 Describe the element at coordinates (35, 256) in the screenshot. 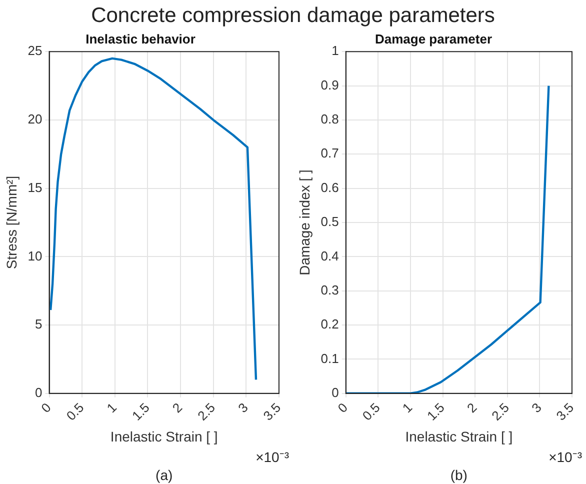

I see `y-tick-label: 10` at that location.